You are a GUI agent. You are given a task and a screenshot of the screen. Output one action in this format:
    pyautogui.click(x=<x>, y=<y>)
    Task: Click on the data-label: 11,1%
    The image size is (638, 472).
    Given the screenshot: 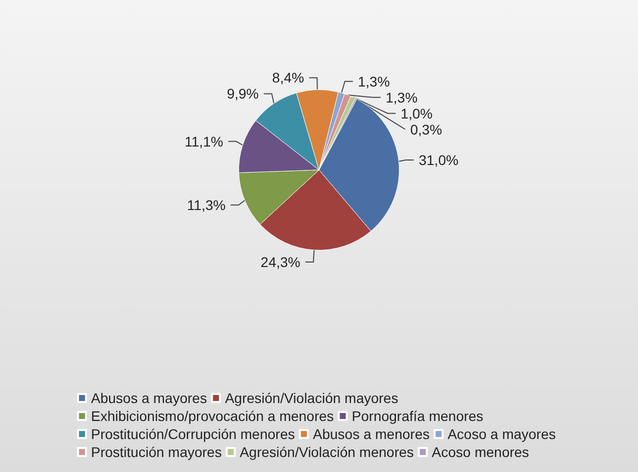 What is the action you would take?
    pyautogui.click(x=204, y=141)
    